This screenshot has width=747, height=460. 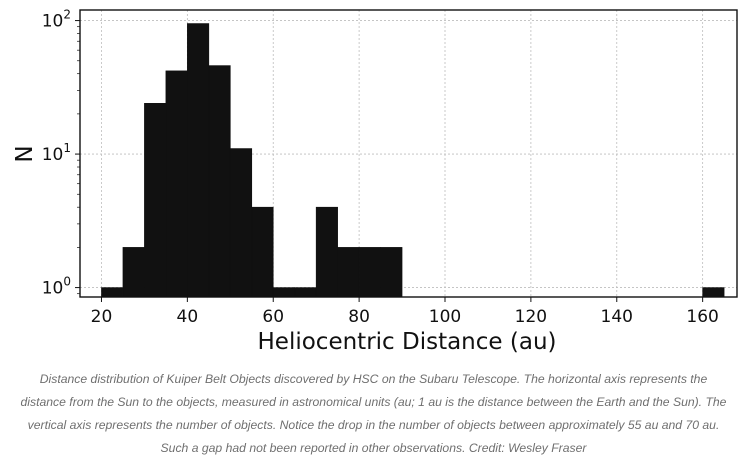 What do you see at coordinates (445, 317) in the screenshot?
I see `x-tick-label: 100` at bounding box center [445, 317].